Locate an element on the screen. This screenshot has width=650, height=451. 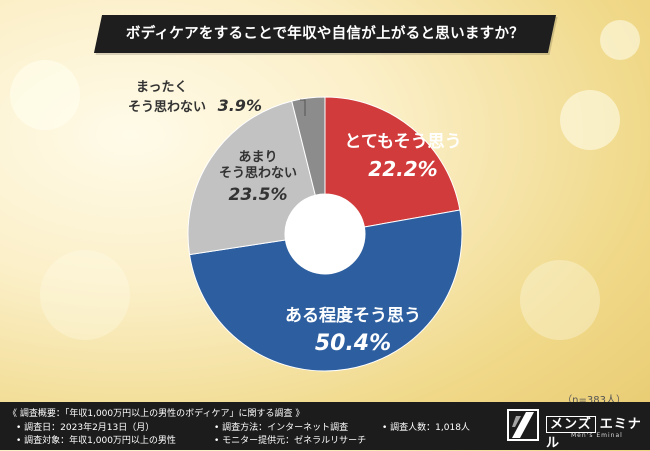
survey-target: • 調査対象：年収1,000万円以上の男性 is located at coordinates (96, 441).